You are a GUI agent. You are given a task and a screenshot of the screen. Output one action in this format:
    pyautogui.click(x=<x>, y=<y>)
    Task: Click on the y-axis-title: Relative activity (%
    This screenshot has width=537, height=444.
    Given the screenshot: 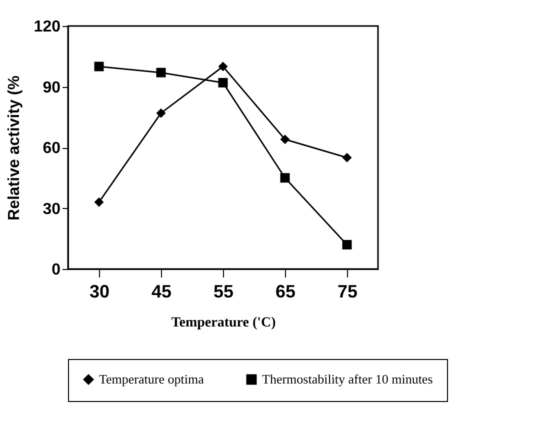 What is the action you would take?
    pyautogui.click(x=14, y=148)
    